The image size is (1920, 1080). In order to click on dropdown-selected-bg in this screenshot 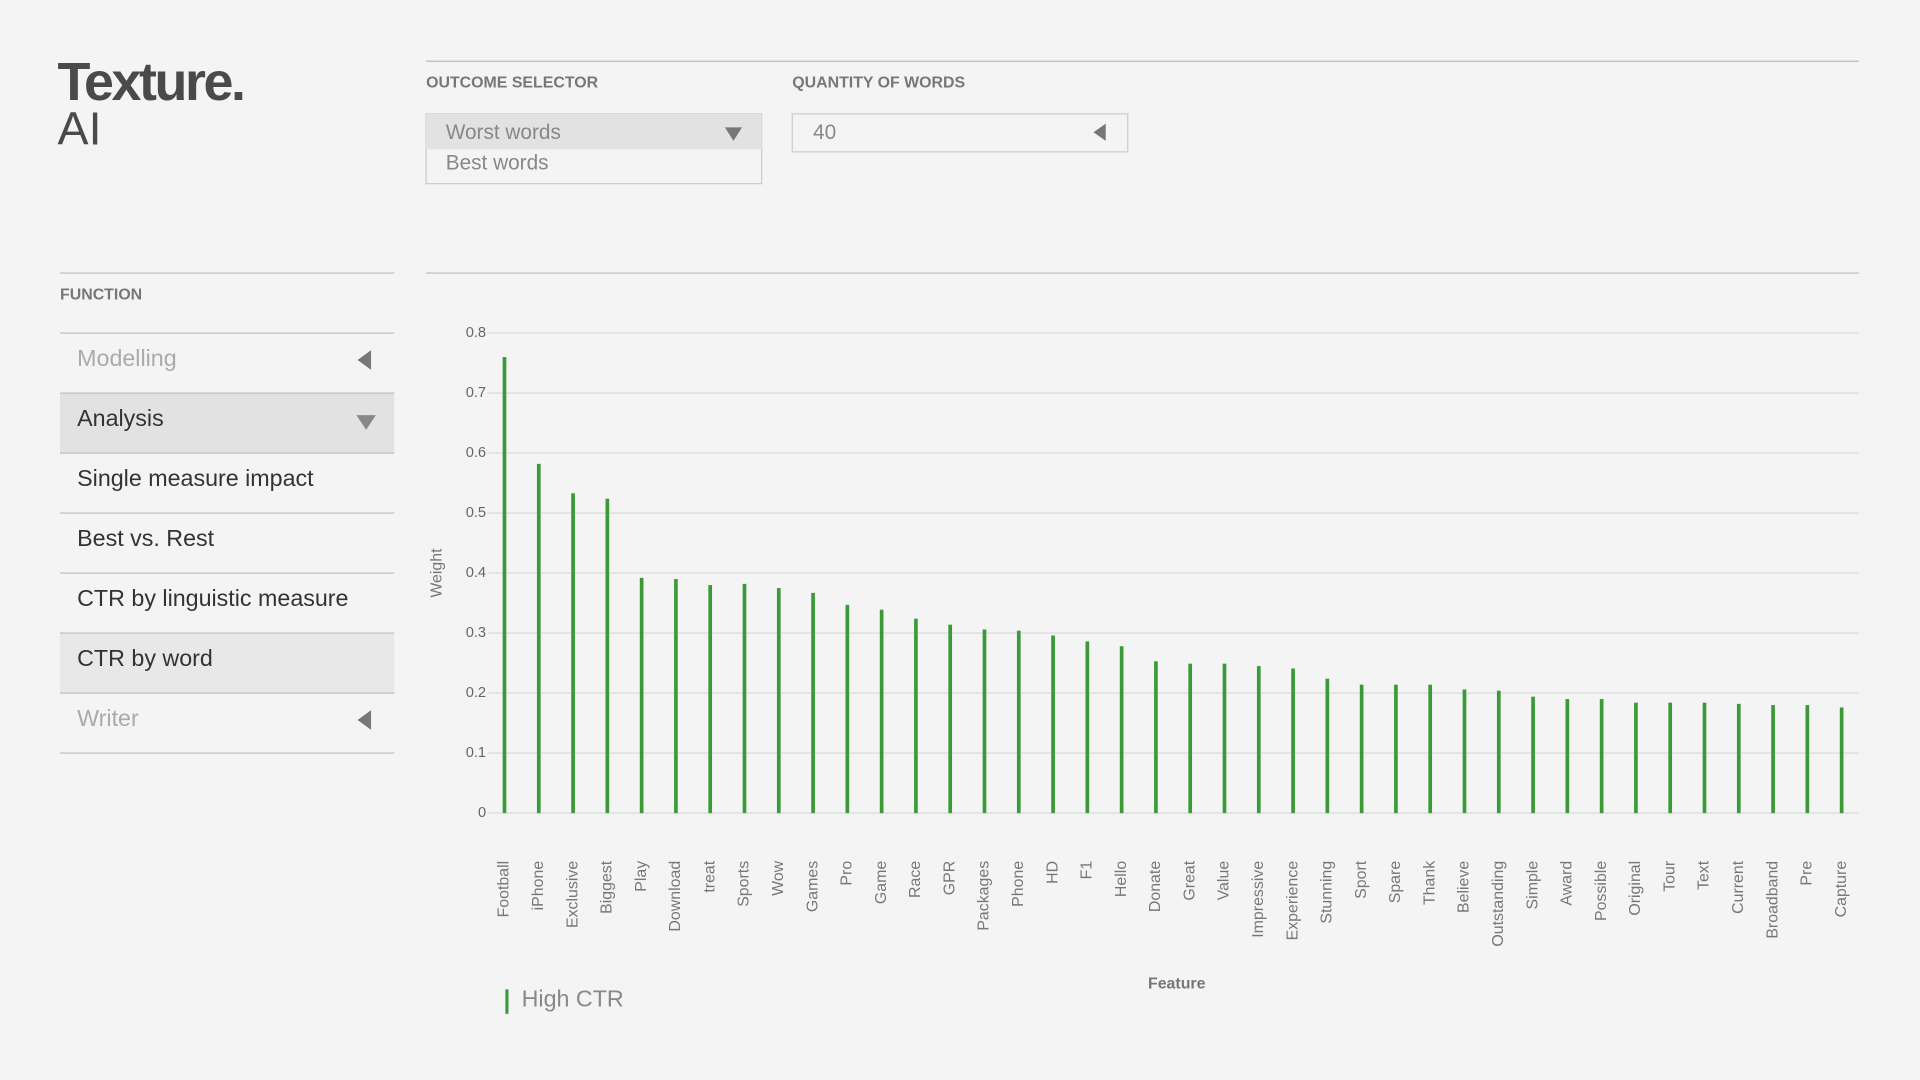, I will do `click(594, 131)`.